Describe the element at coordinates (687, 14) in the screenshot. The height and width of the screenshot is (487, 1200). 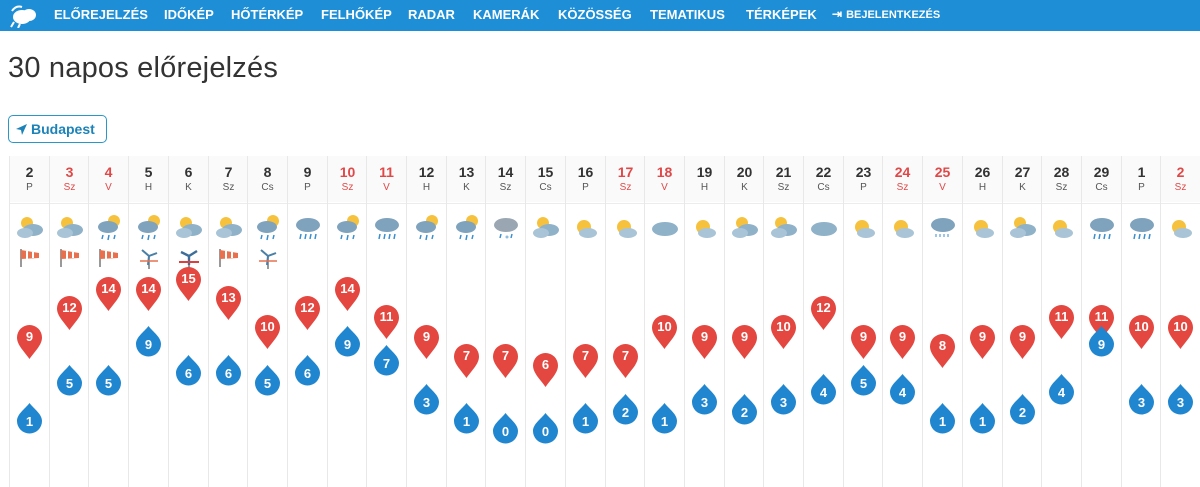
I see `nav-thematic: TEMATIKUS` at that location.